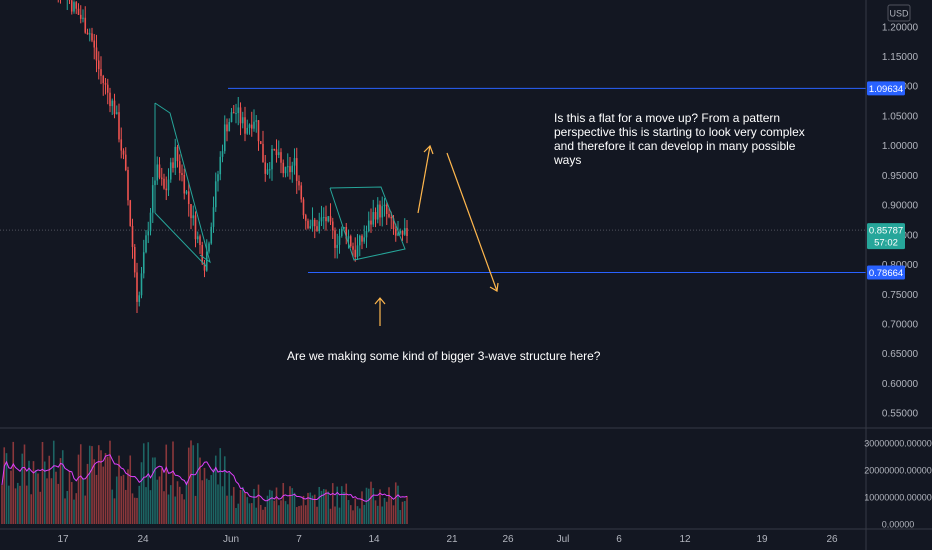 This screenshot has height=550, width=932. What do you see at coordinates (899, 13) in the screenshot?
I see `currency-label: USD` at bounding box center [899, 13].